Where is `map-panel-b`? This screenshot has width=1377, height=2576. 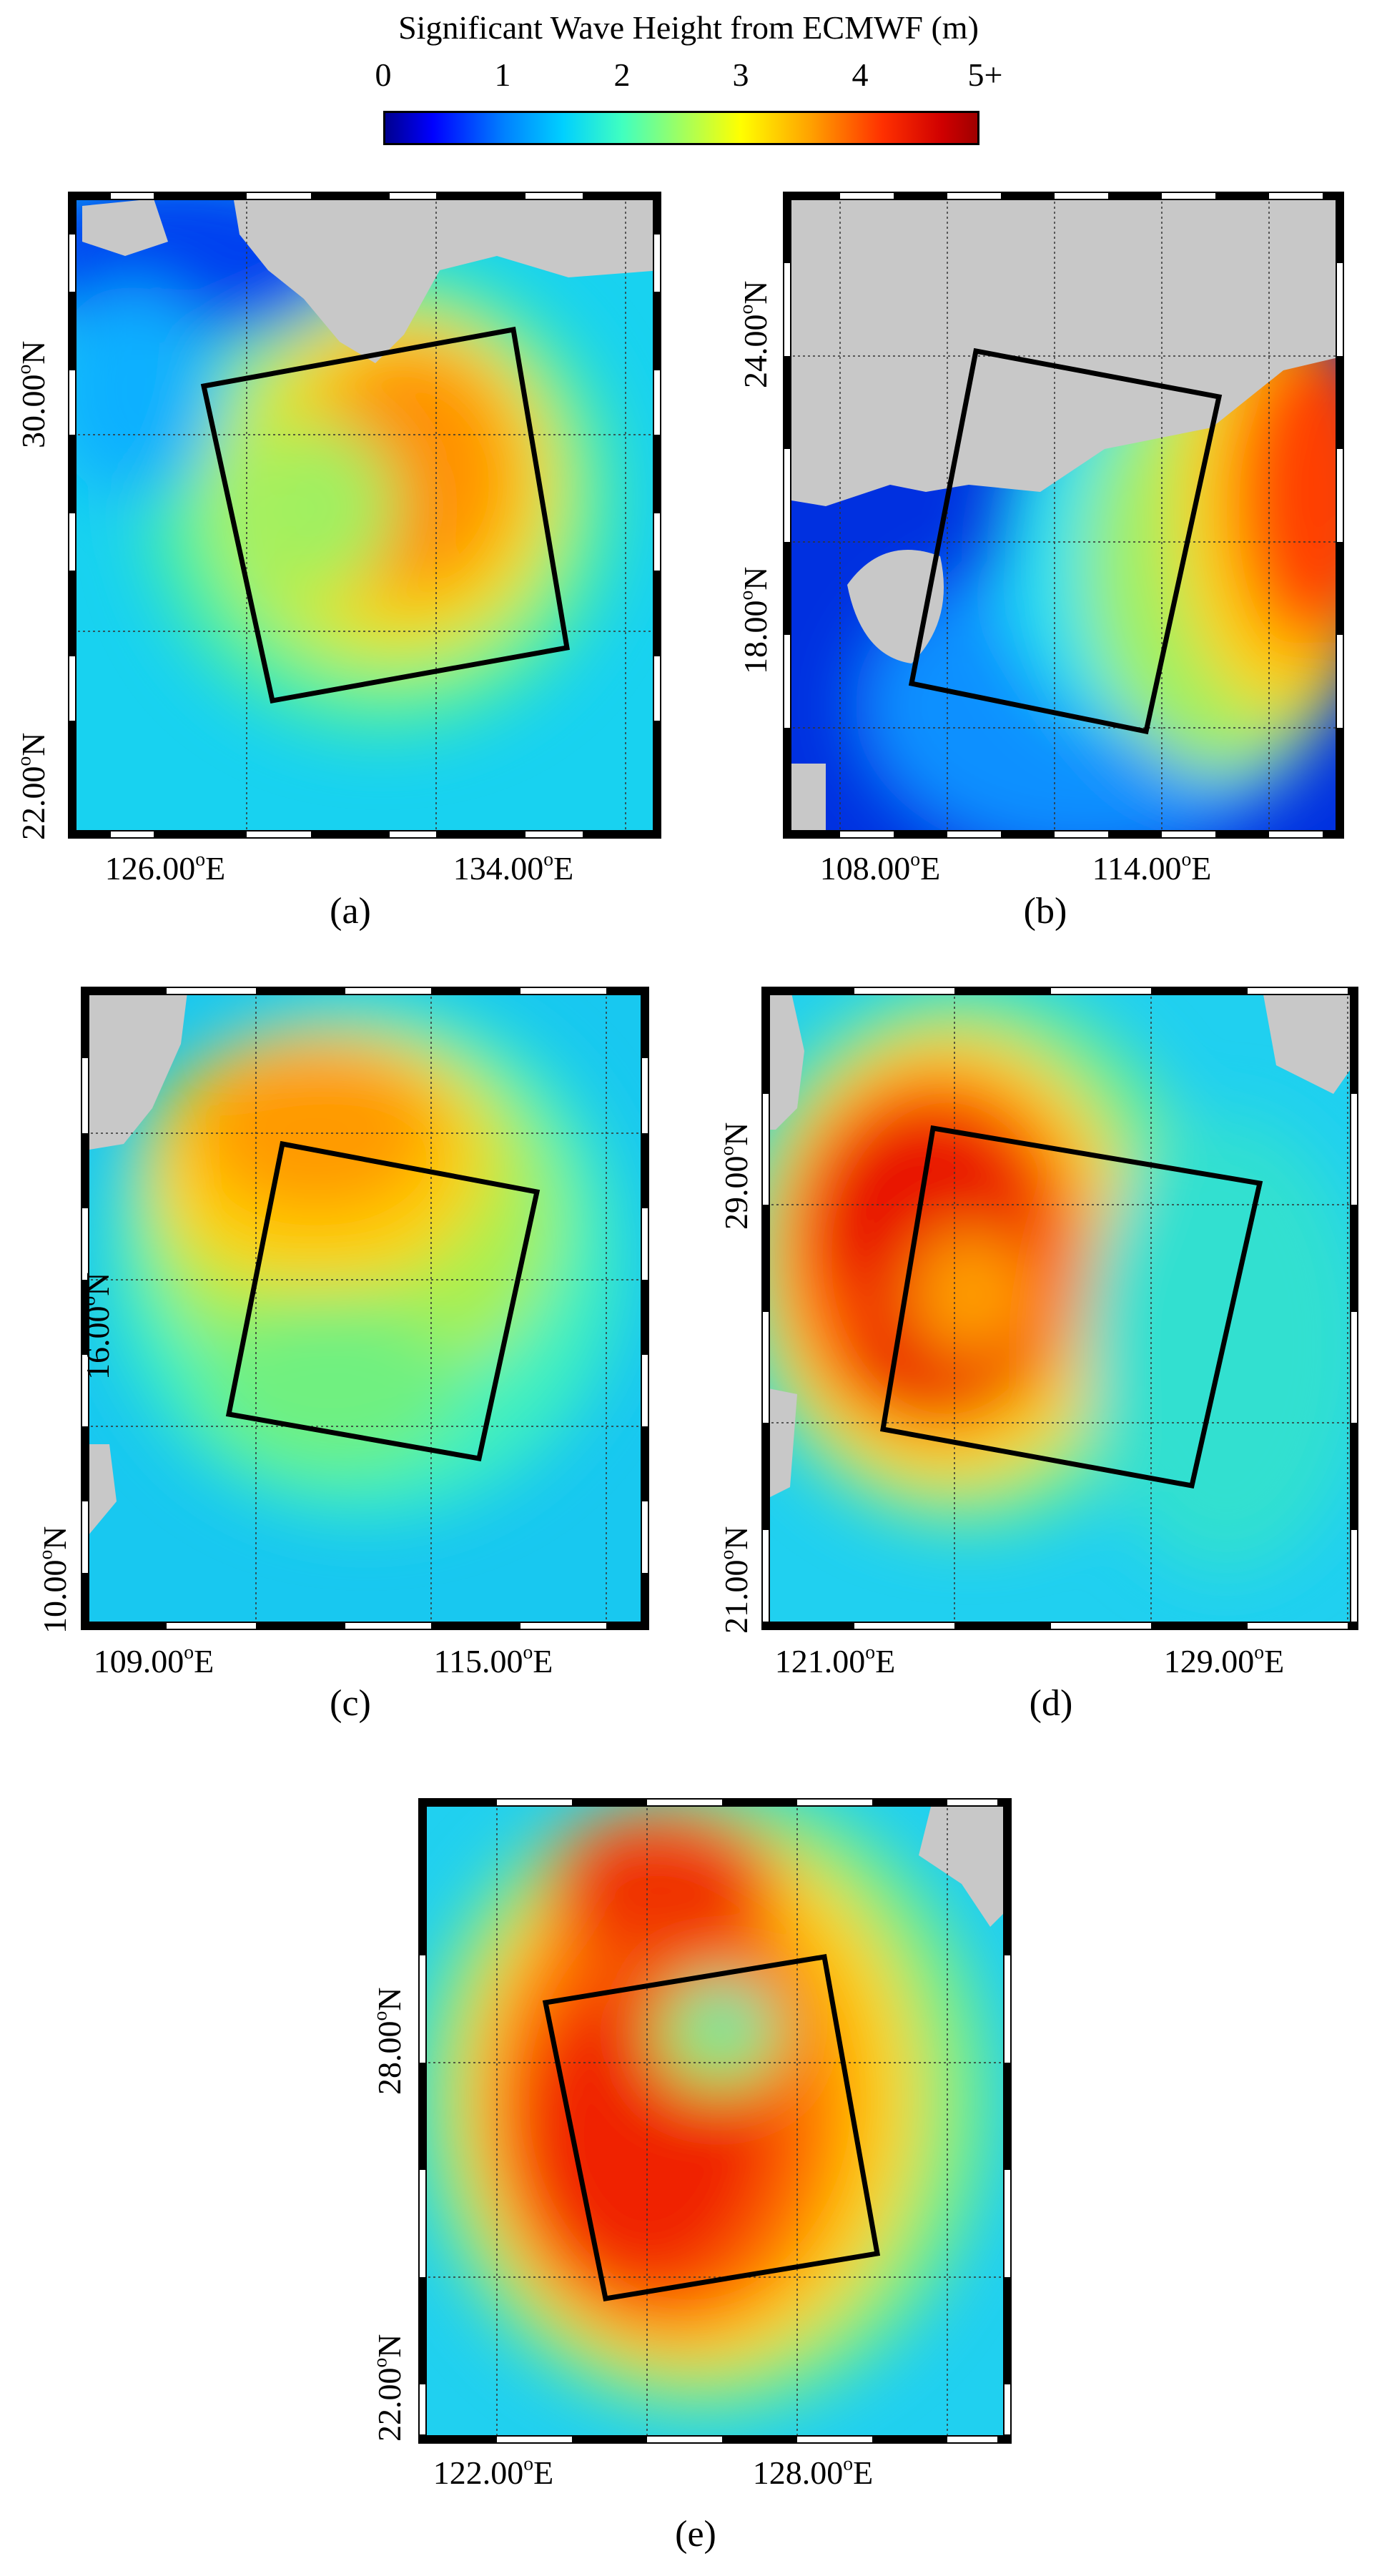
map-panel-b is located at coordinates (1063, 515).